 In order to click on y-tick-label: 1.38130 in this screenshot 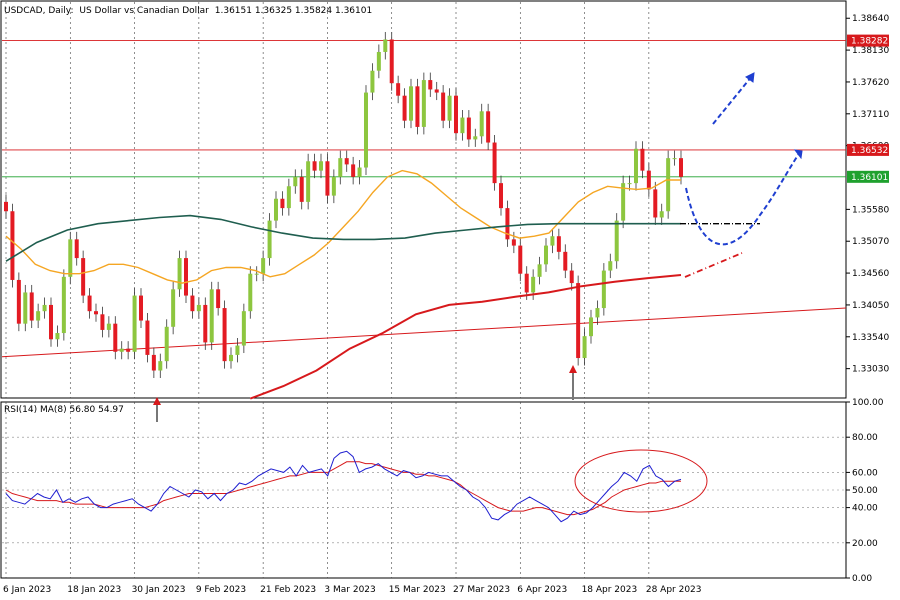, I will do `click(870, 51)`.